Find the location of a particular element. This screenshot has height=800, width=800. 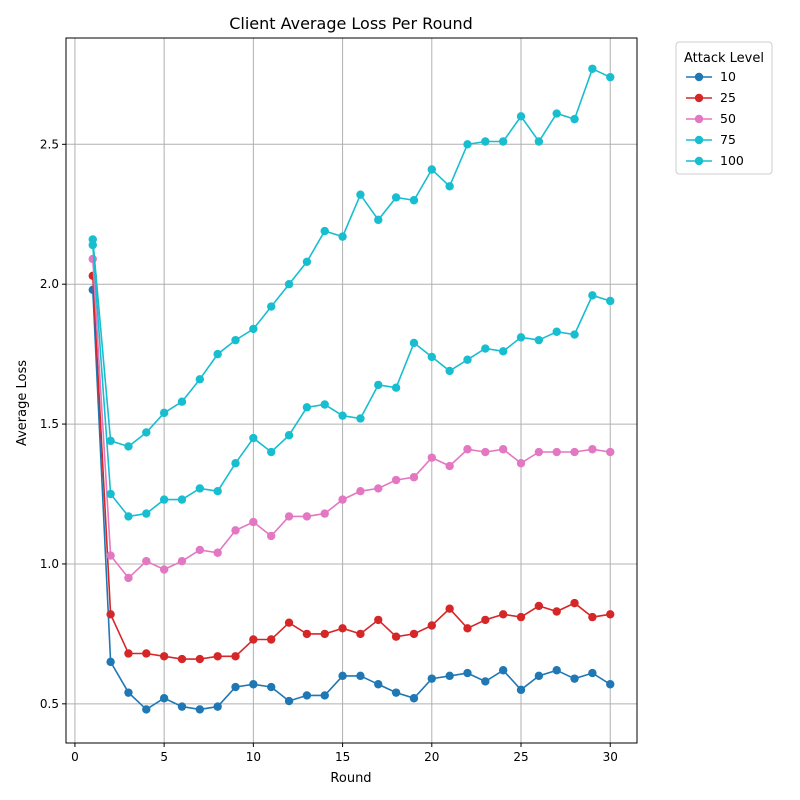

legend-label: 50 is located at coordinates (728, 118).